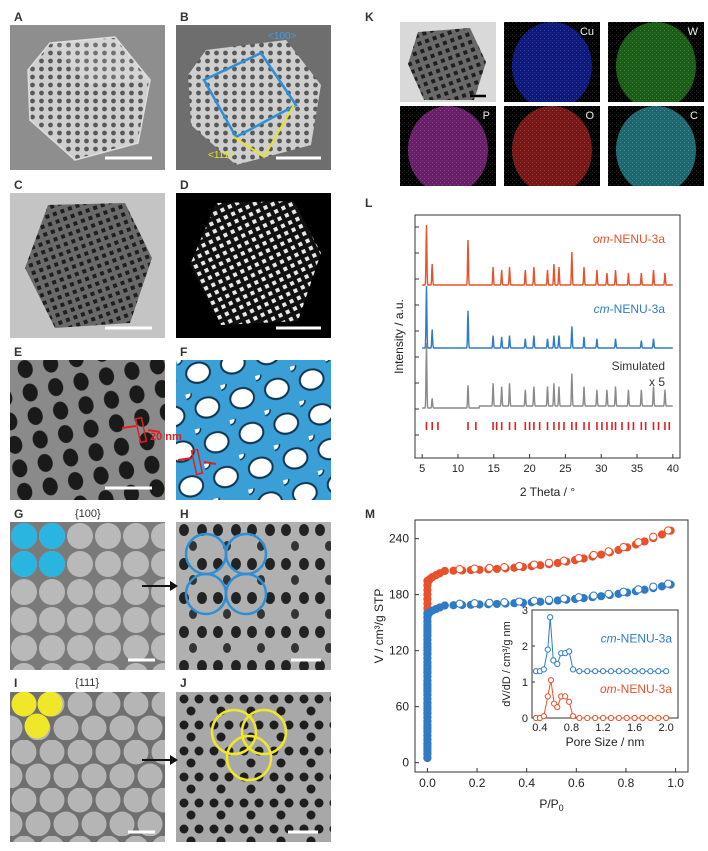 The image size is (708, 851). I want to click on inset-x-label: Pore Size / nm, so click(605, 742).